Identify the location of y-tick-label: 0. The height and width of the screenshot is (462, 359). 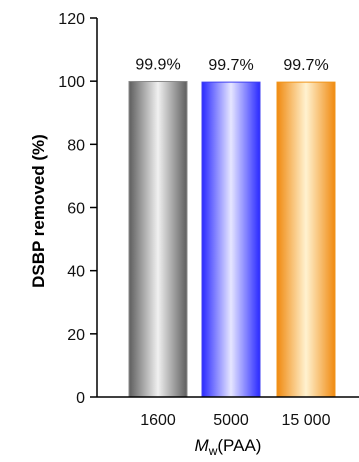
(80, 398).